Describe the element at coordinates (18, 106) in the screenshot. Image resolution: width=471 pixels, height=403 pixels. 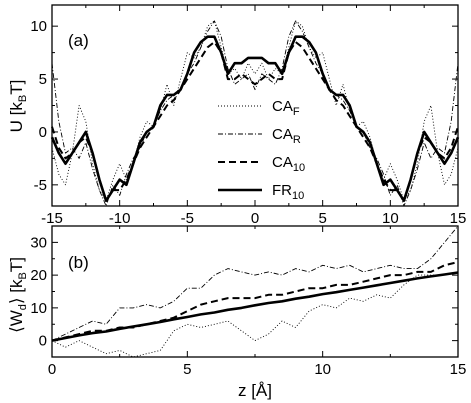
I see `panel-a-ylabel: U [kBT]` at that location.